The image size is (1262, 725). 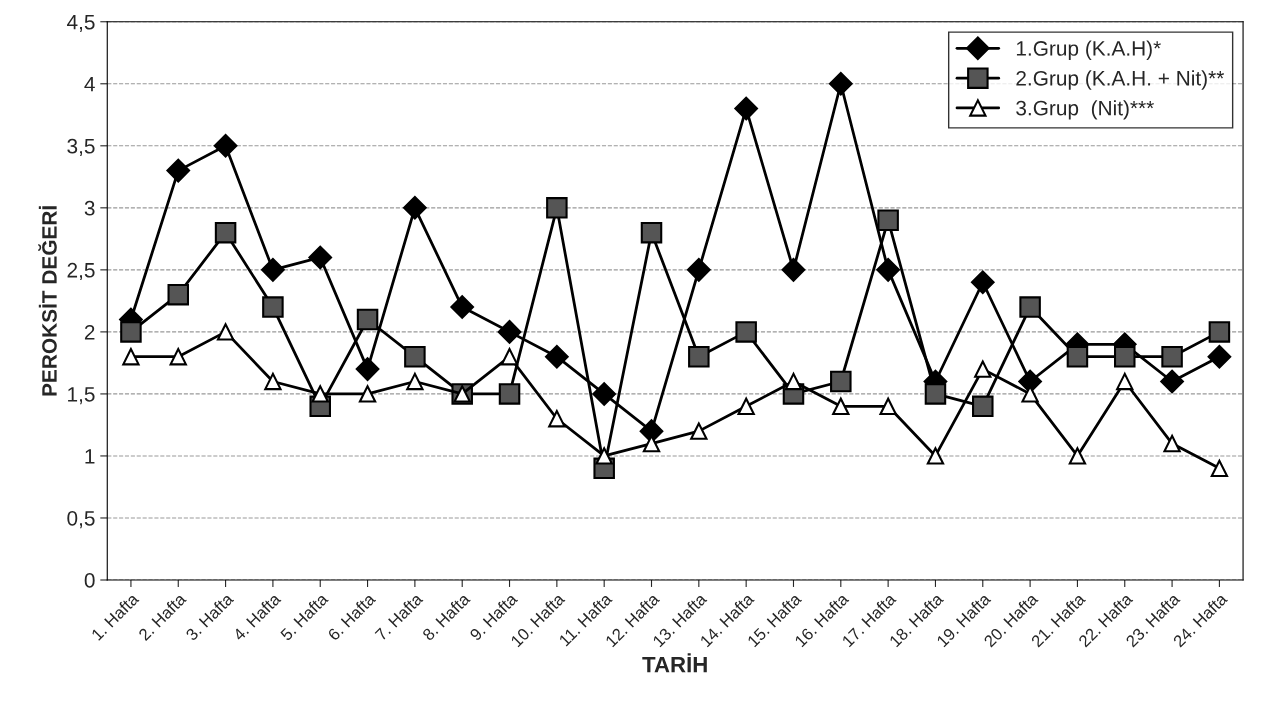 I want to click on y-tick-label: 0, so click(x=89, y=580).